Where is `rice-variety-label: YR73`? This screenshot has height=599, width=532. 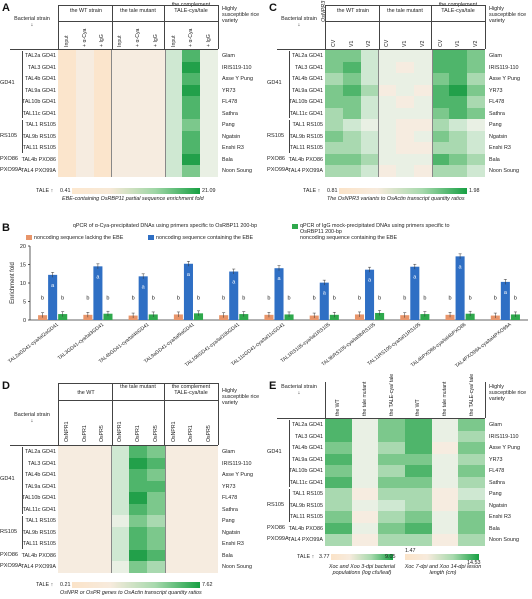 rice-variety-label: YR73 is located at coordinates (496, 90).